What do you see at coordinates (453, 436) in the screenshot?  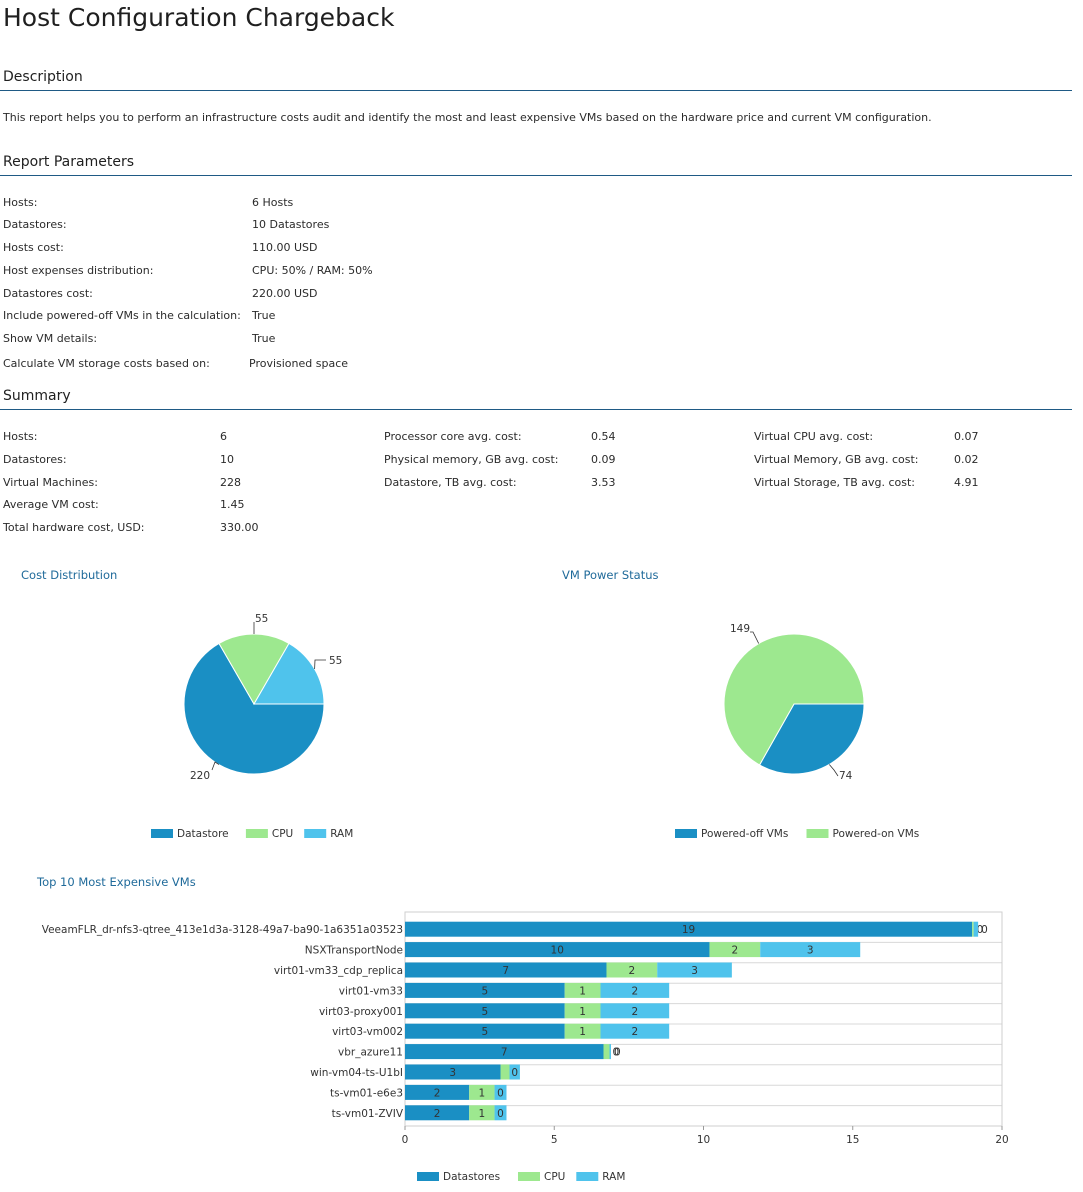 I see `summary-label: Processor core avg. cost:` at bounding box center [453, 436].